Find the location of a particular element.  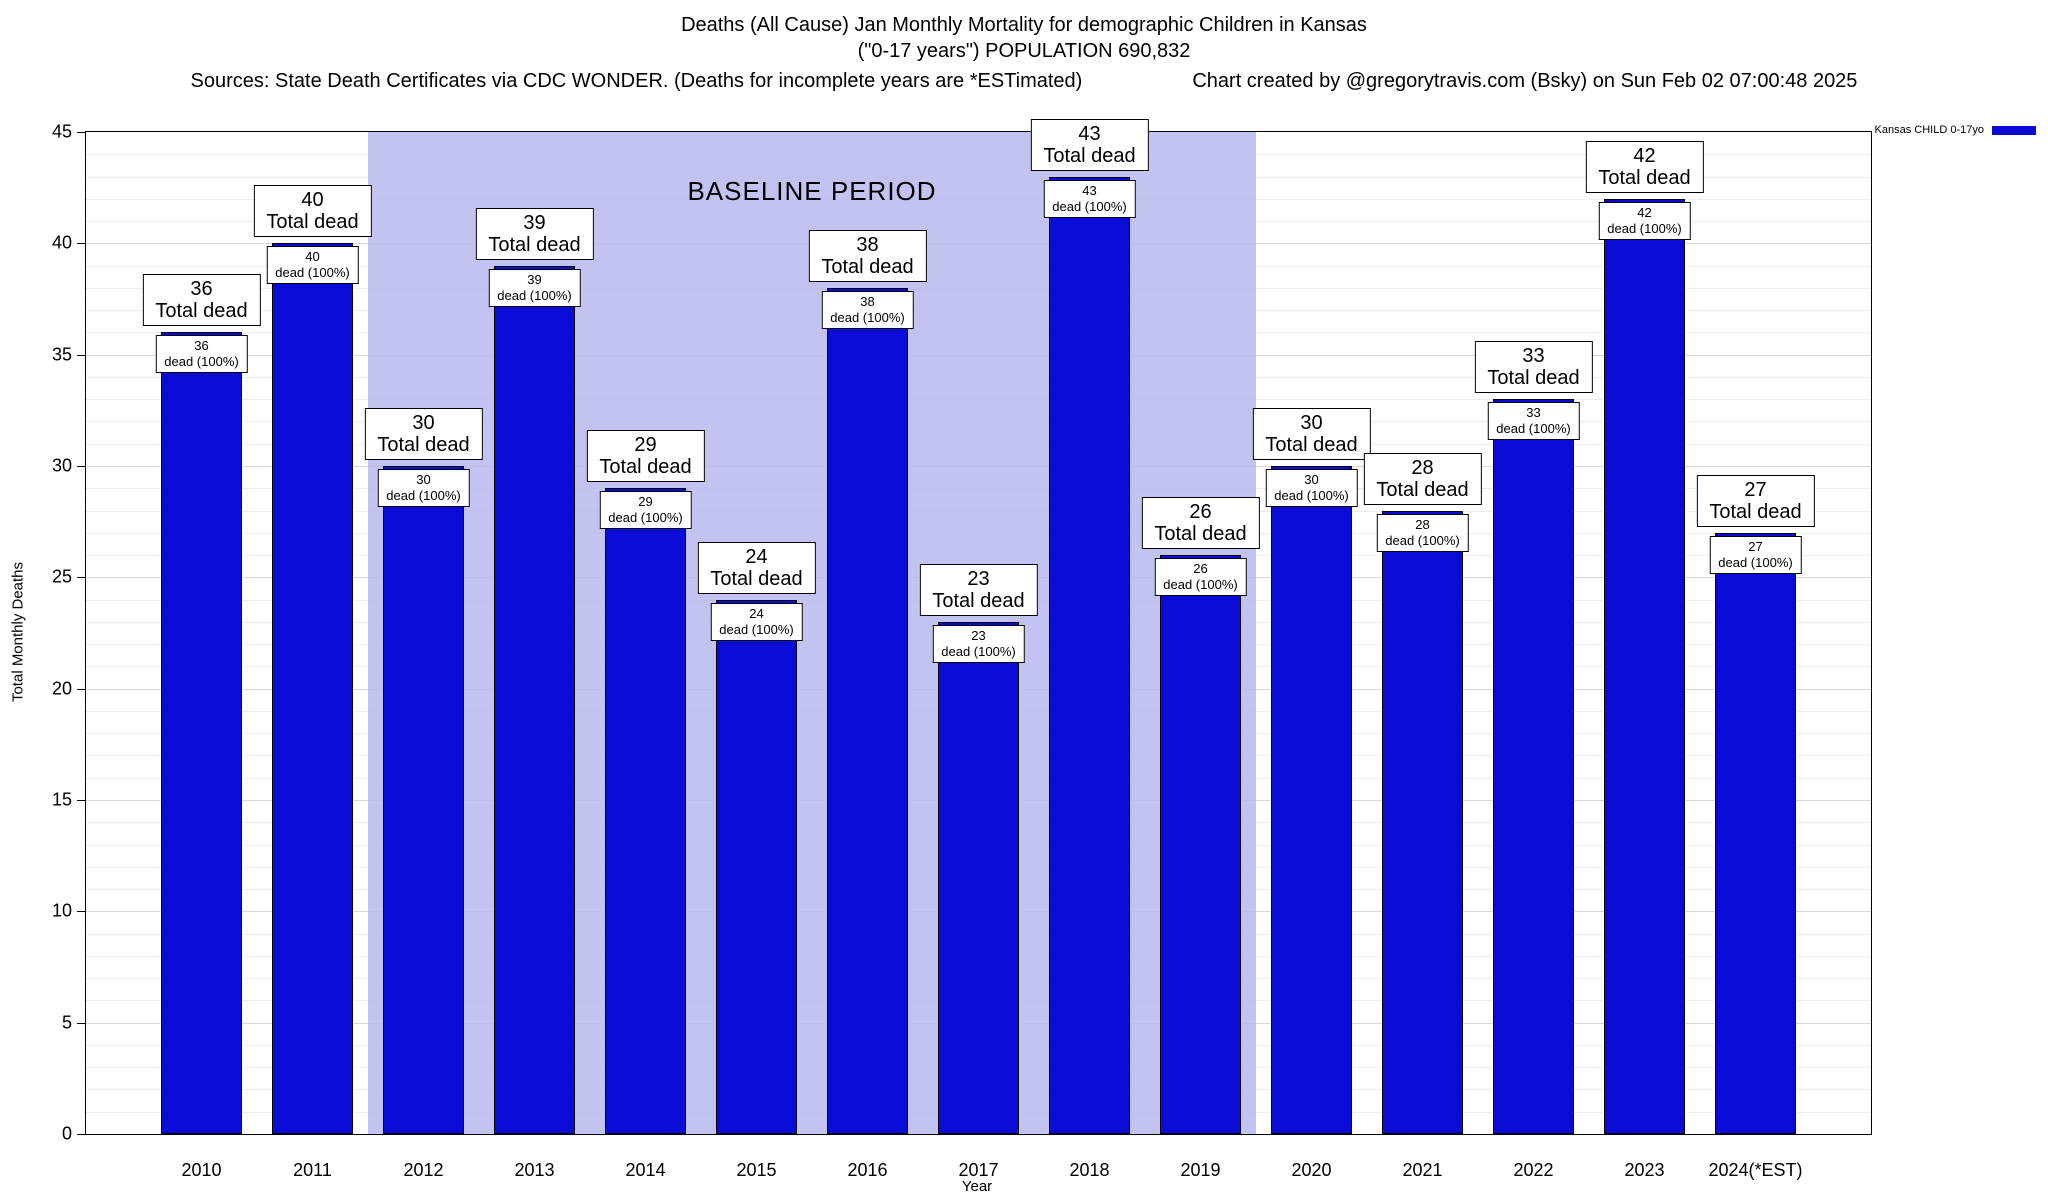

bar-total-value: 36 is located at coordinates (201, 289).